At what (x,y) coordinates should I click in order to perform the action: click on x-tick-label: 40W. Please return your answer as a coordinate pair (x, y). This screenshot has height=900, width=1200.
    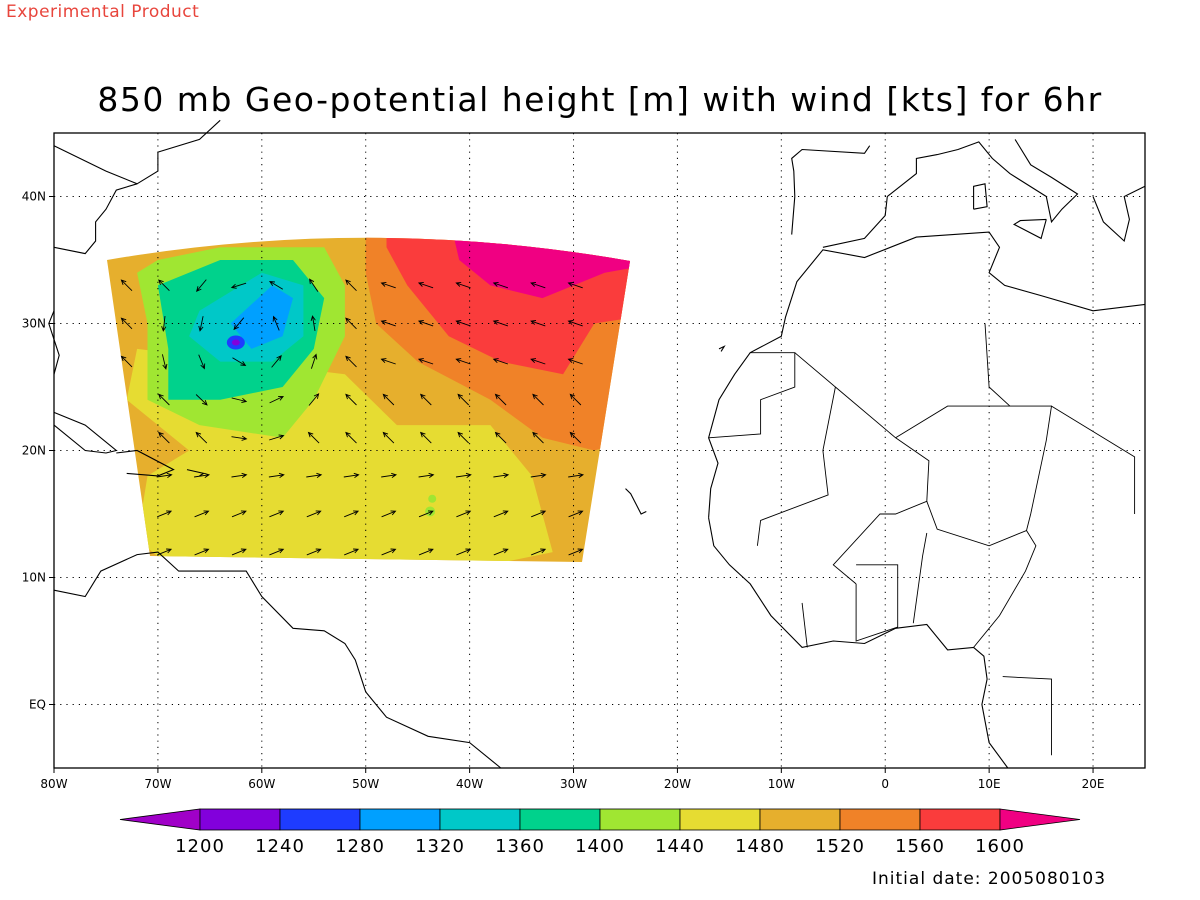
    Looking at the image, I should click on (469, 784).